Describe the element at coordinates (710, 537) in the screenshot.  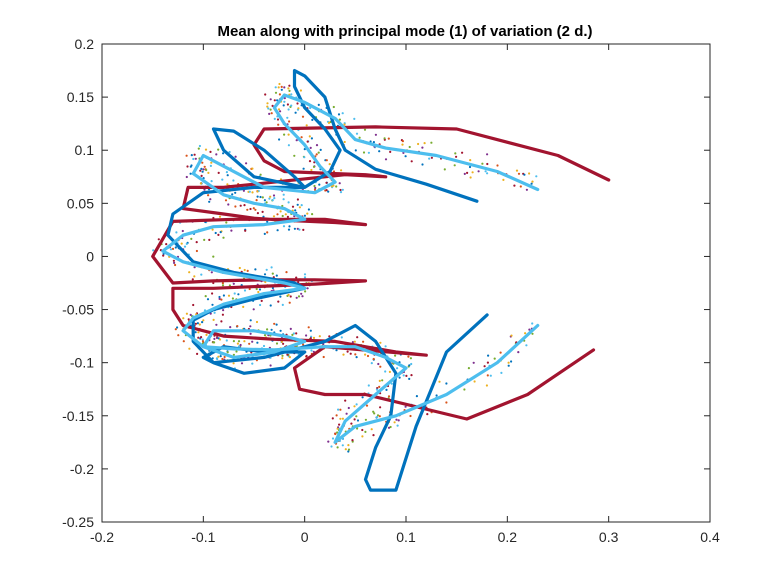
I see `x-tick-label: 0.4` at that location.